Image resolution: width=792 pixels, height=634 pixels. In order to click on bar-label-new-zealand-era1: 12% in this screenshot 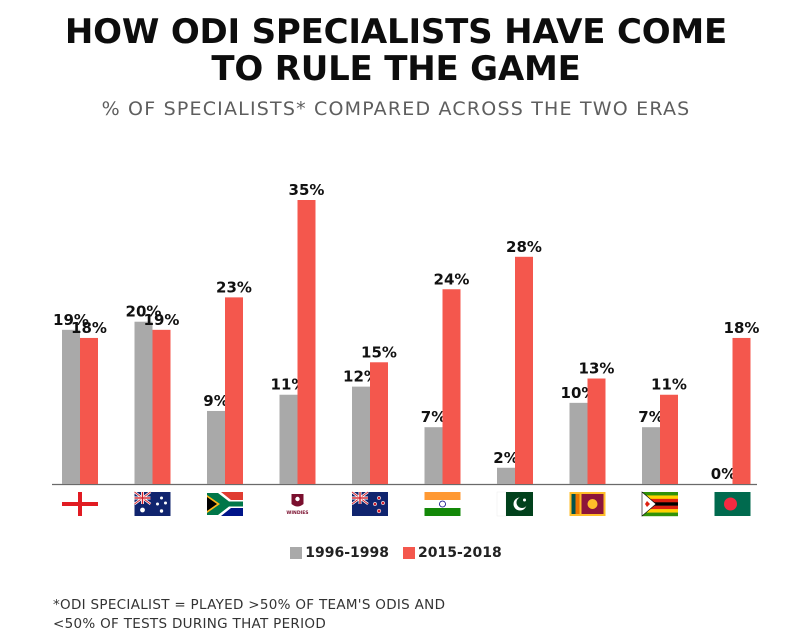, I will do `click(361, 377)`.